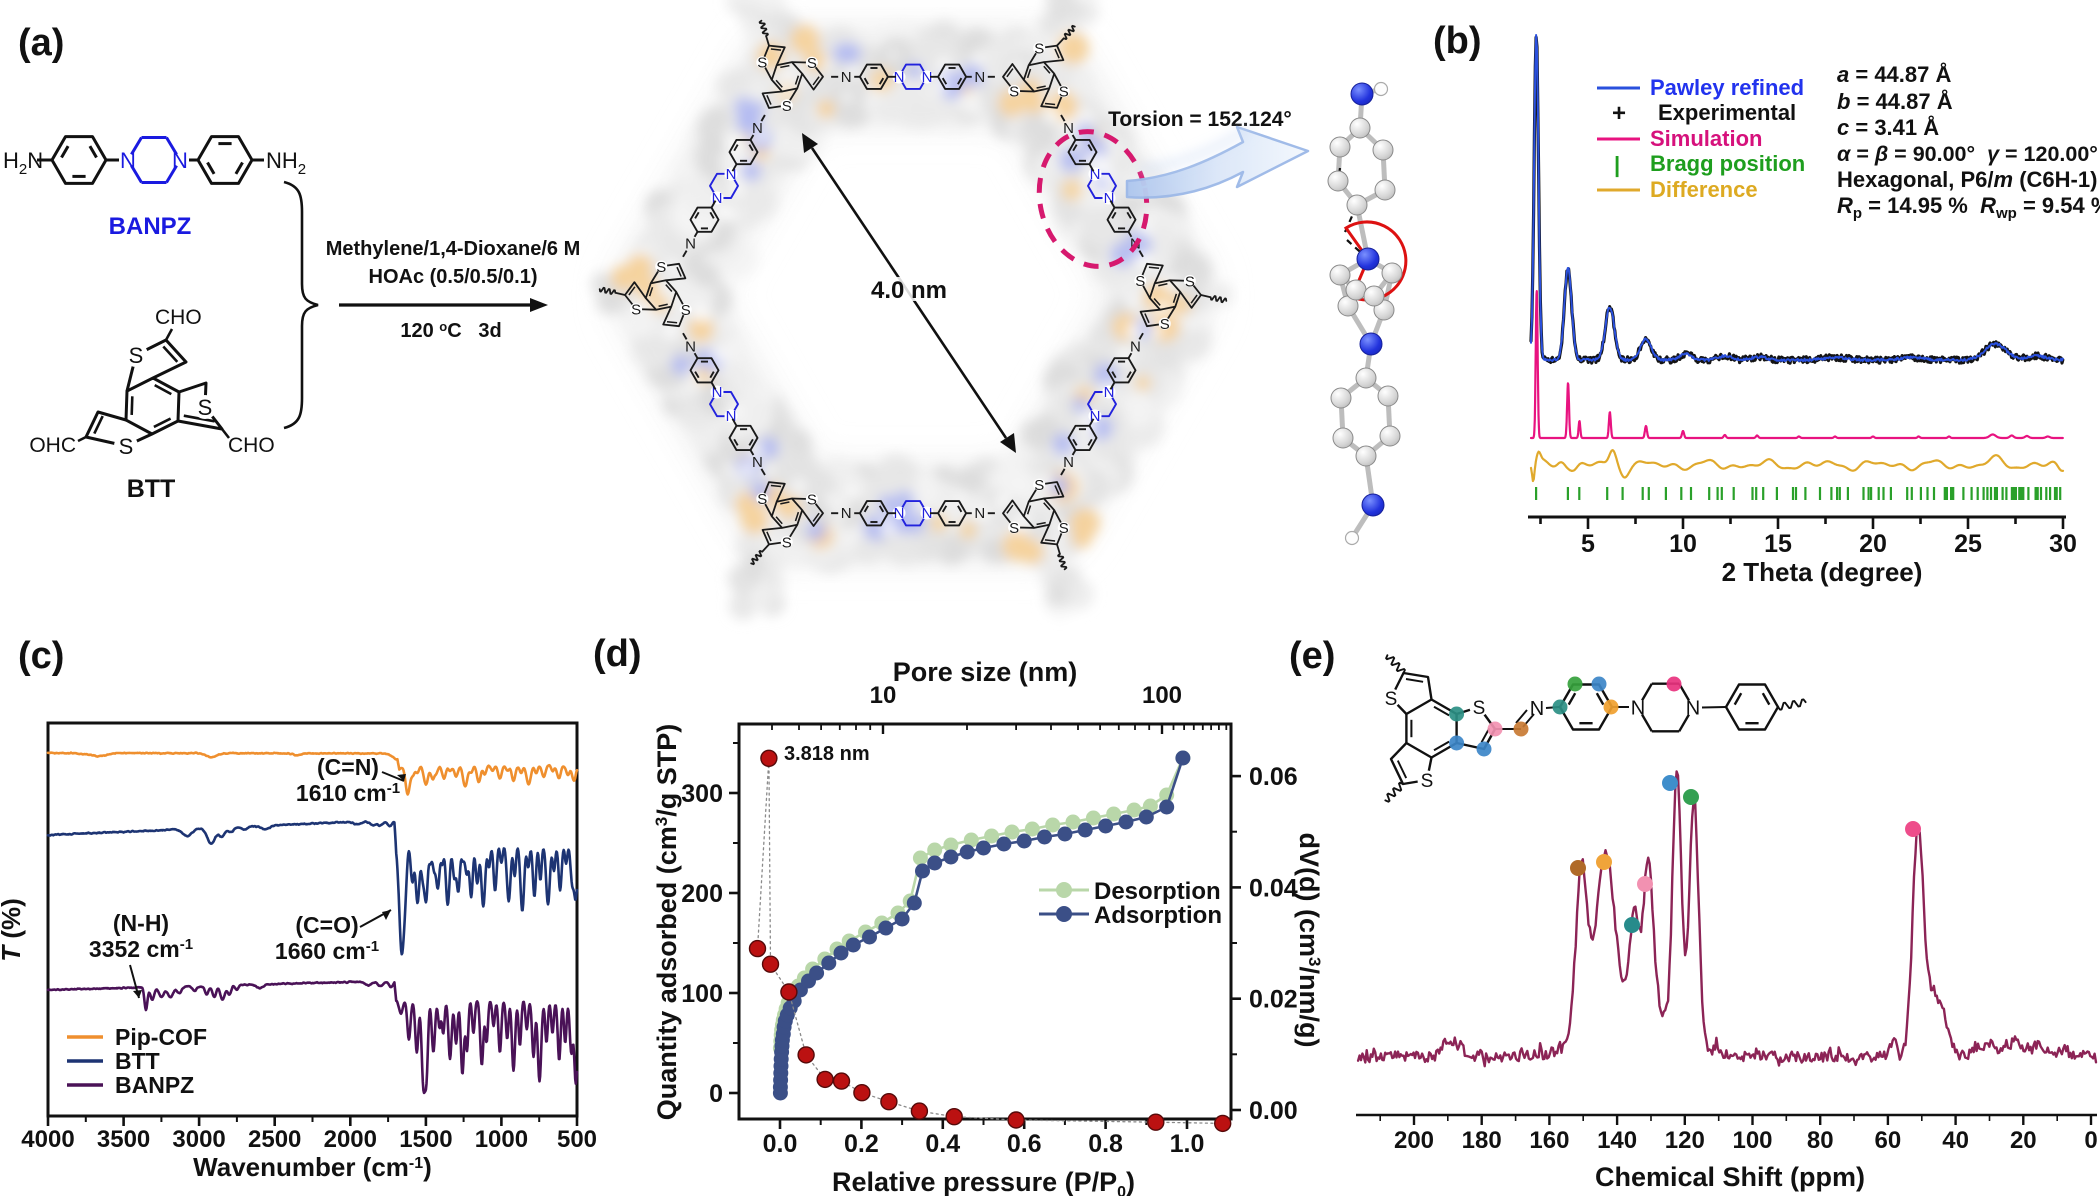 The width and height of the screenshot is (2100, 1201). Describe the element at coordinates (350, 1139) in the screenshot. I see `svg-text: 2000` at that location.